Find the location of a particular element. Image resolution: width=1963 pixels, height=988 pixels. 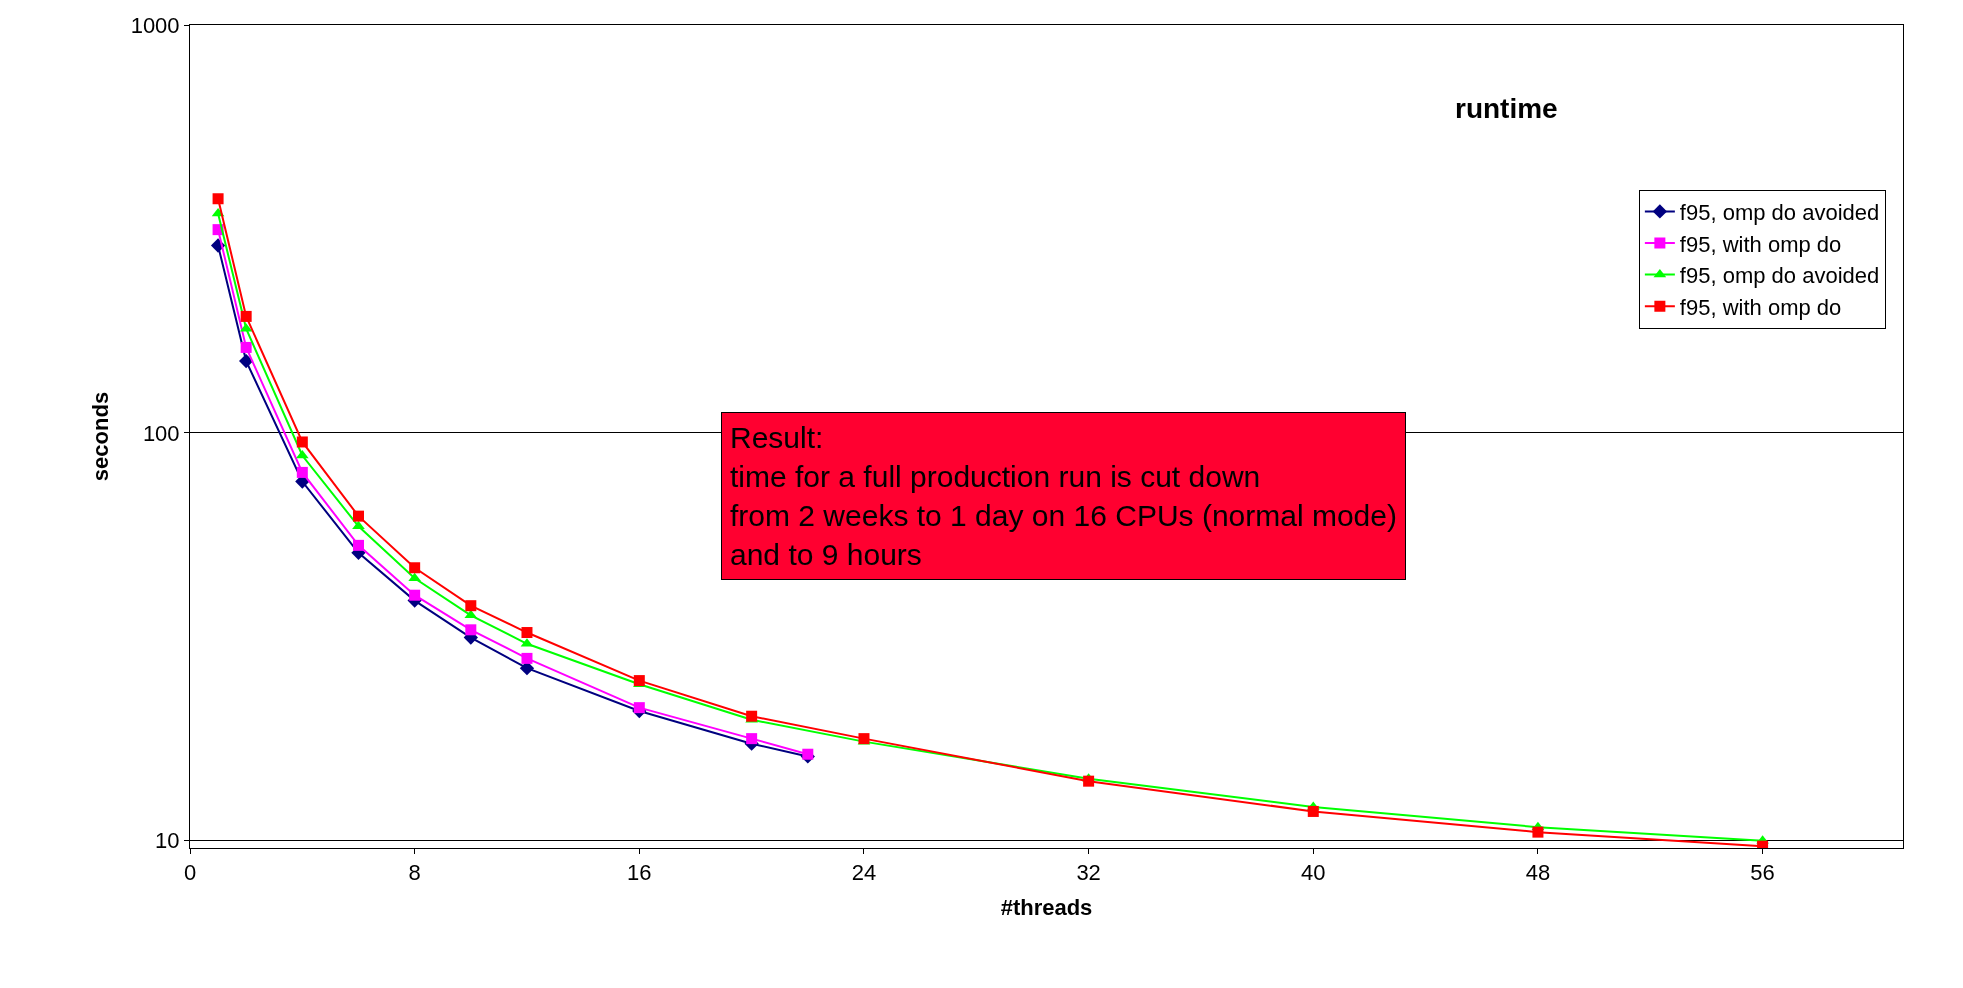

y-tick-label: 1000 is located at coordinates (155, 25).